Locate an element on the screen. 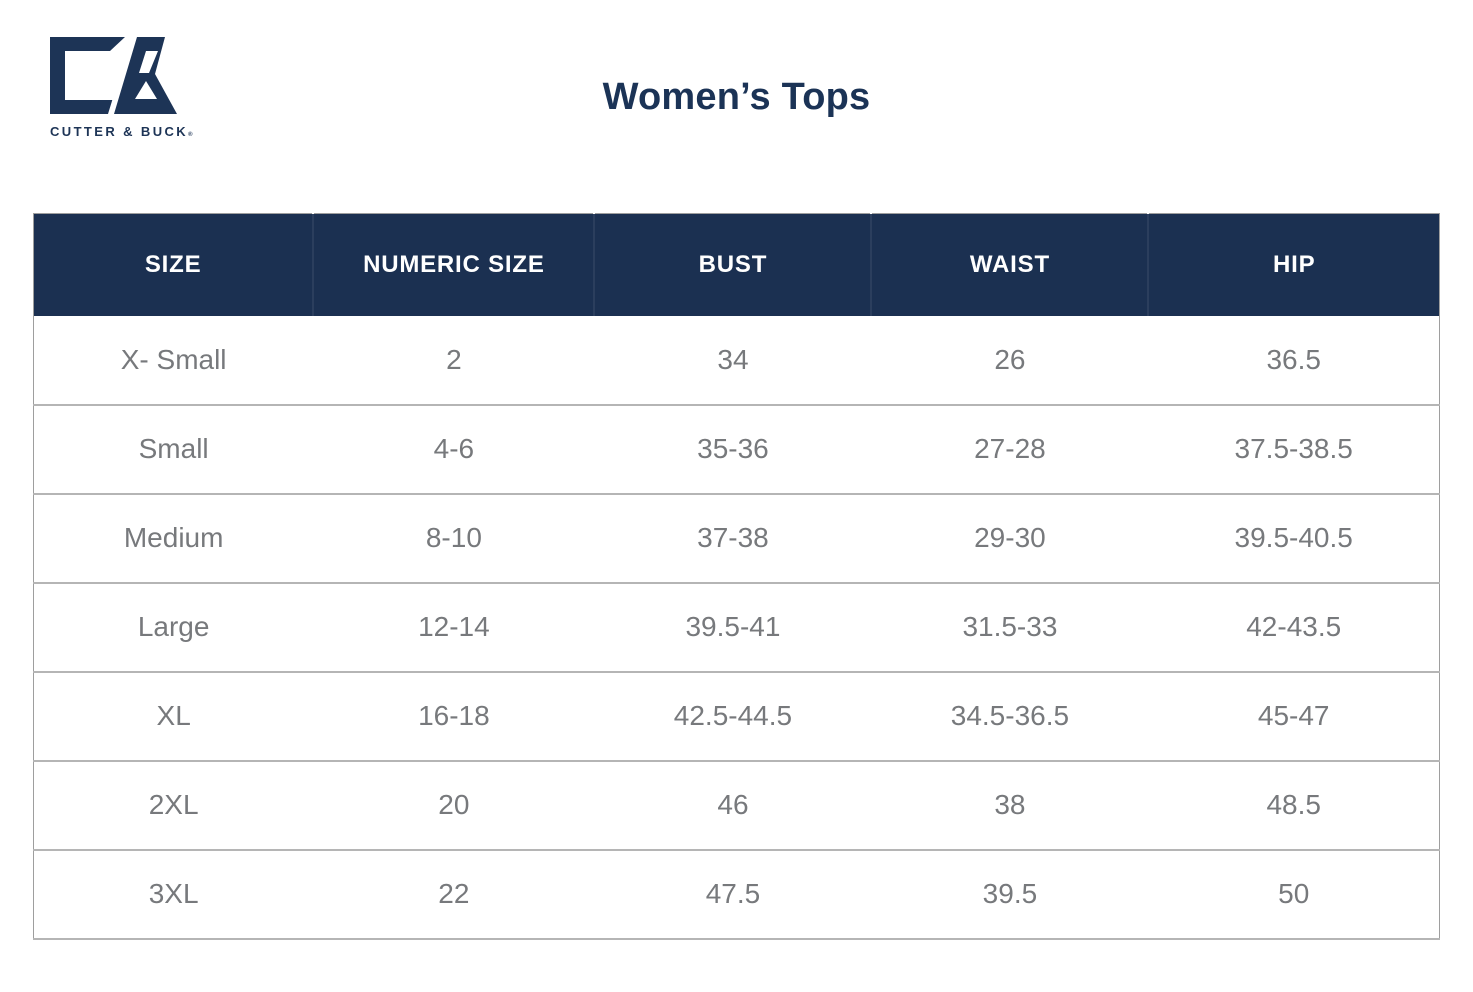  table-row: Small 4-6 35-36 27-28 37.5-38.5 is located at coordinates (736, 448).